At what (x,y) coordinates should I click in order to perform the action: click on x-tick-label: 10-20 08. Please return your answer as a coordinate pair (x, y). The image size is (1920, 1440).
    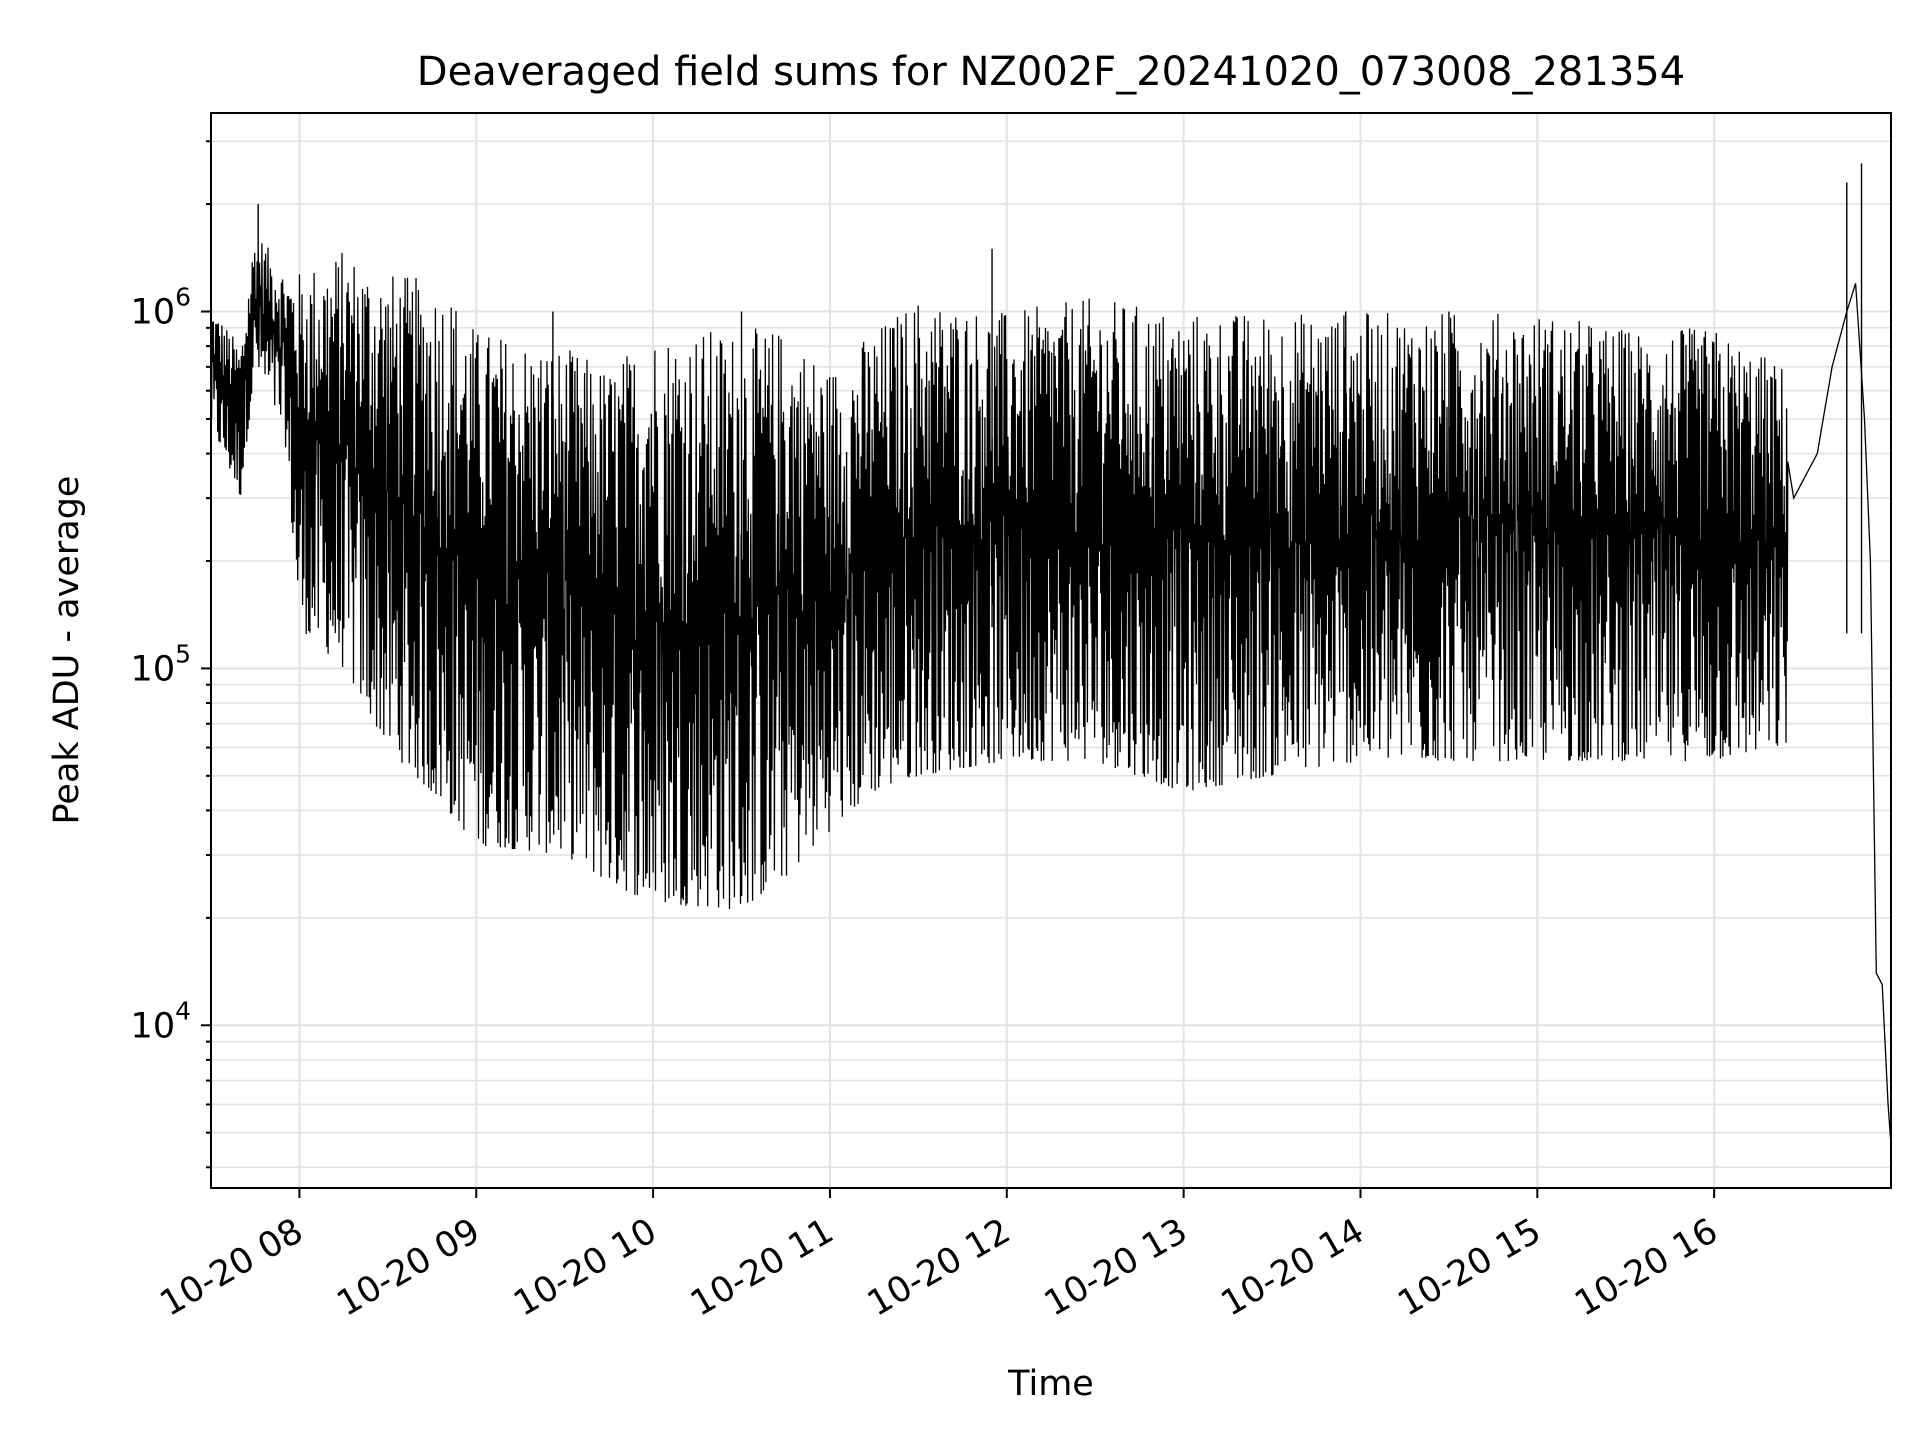
    Looking at the image, I should click on (232, 1267).